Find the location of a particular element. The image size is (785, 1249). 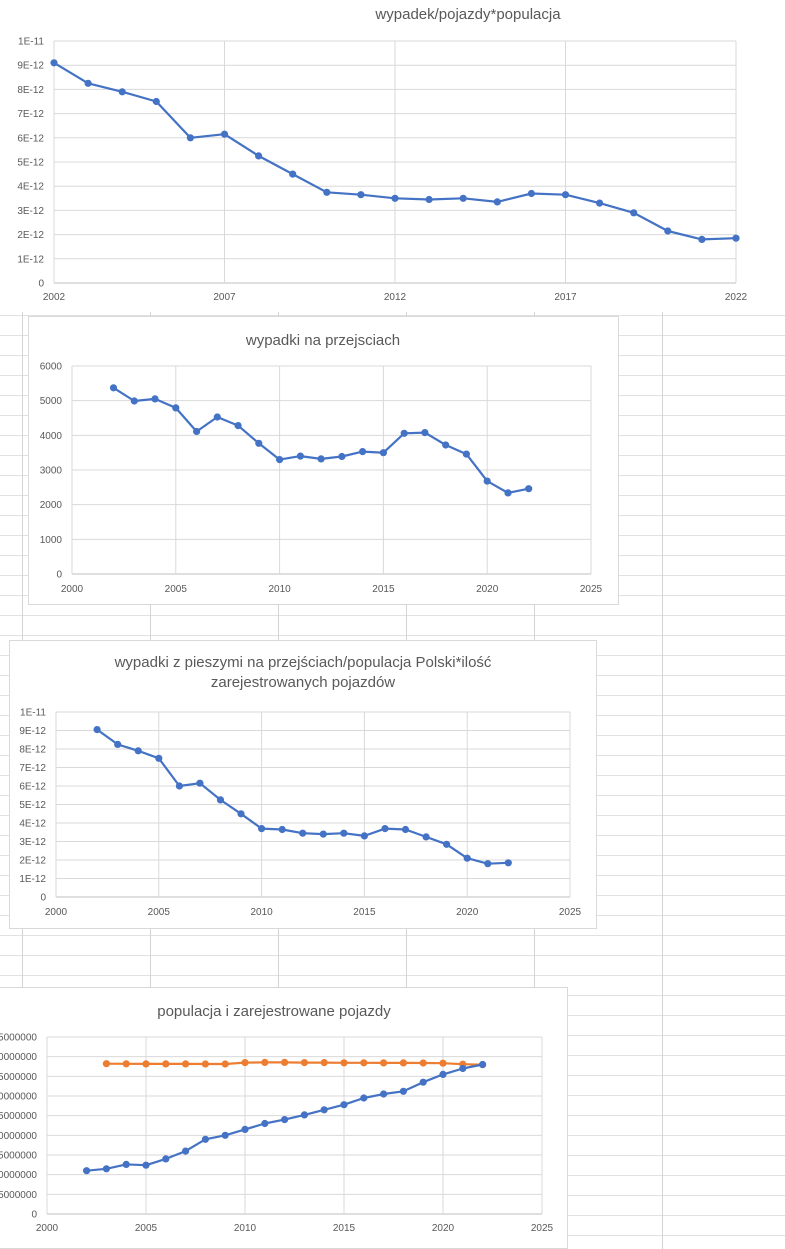

y-tick-label: 6000 is located at coordinates (51, 367).